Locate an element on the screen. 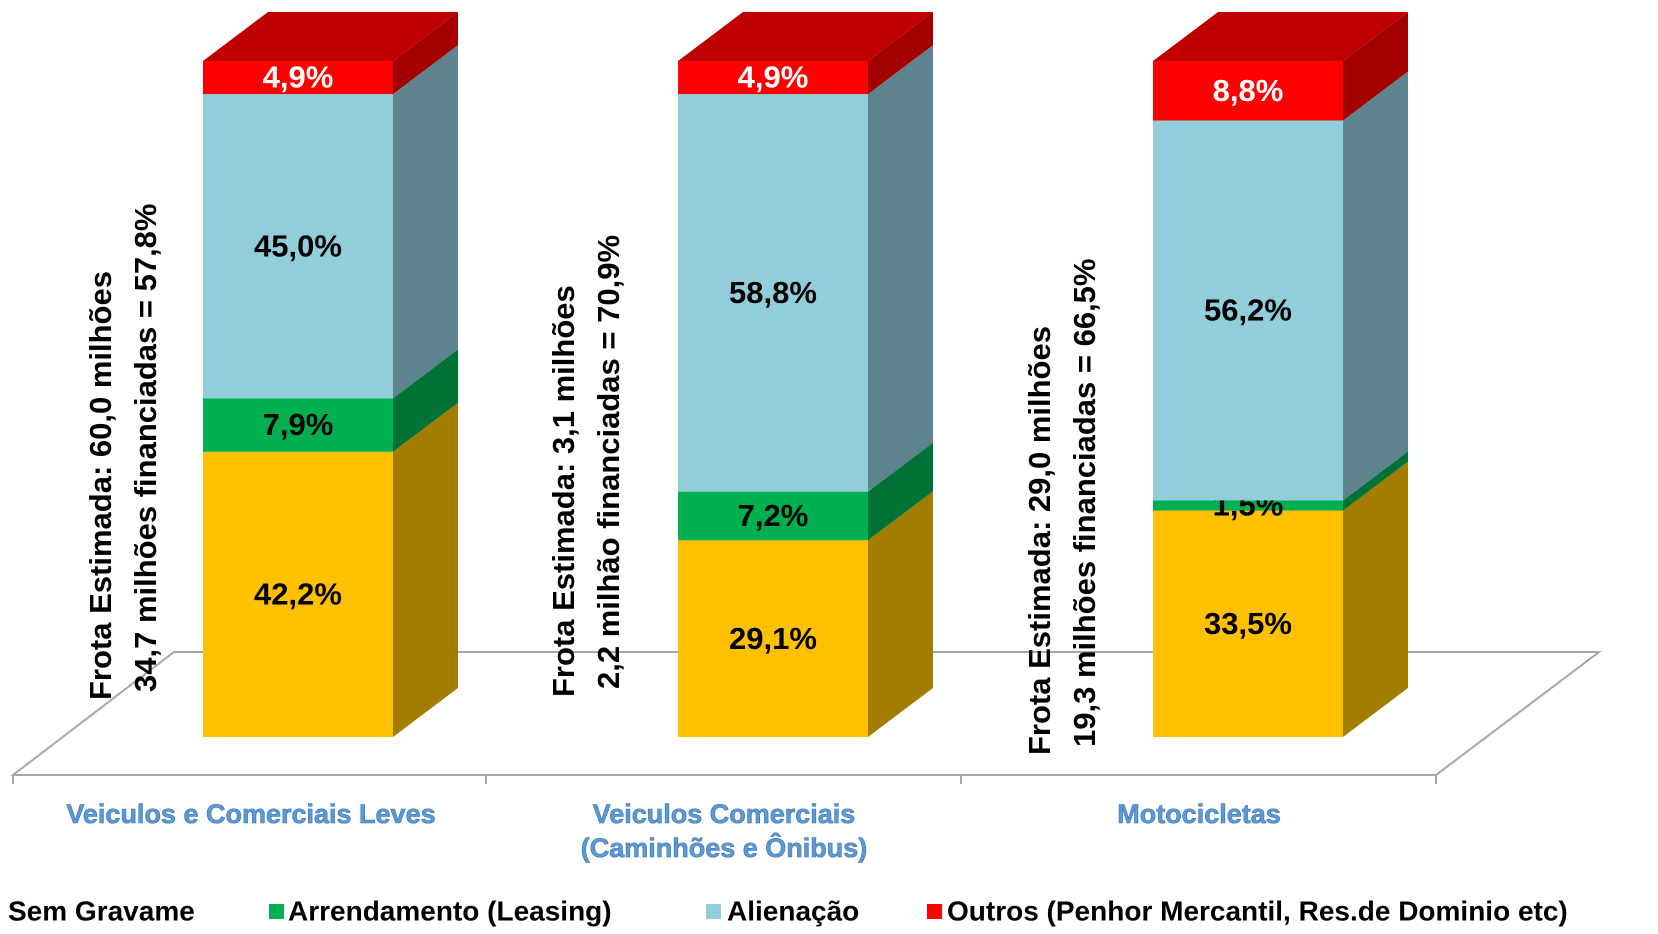 This screenshot has width=1658, height=934. value-label: 7,9% is located at coordinates (298, 424).